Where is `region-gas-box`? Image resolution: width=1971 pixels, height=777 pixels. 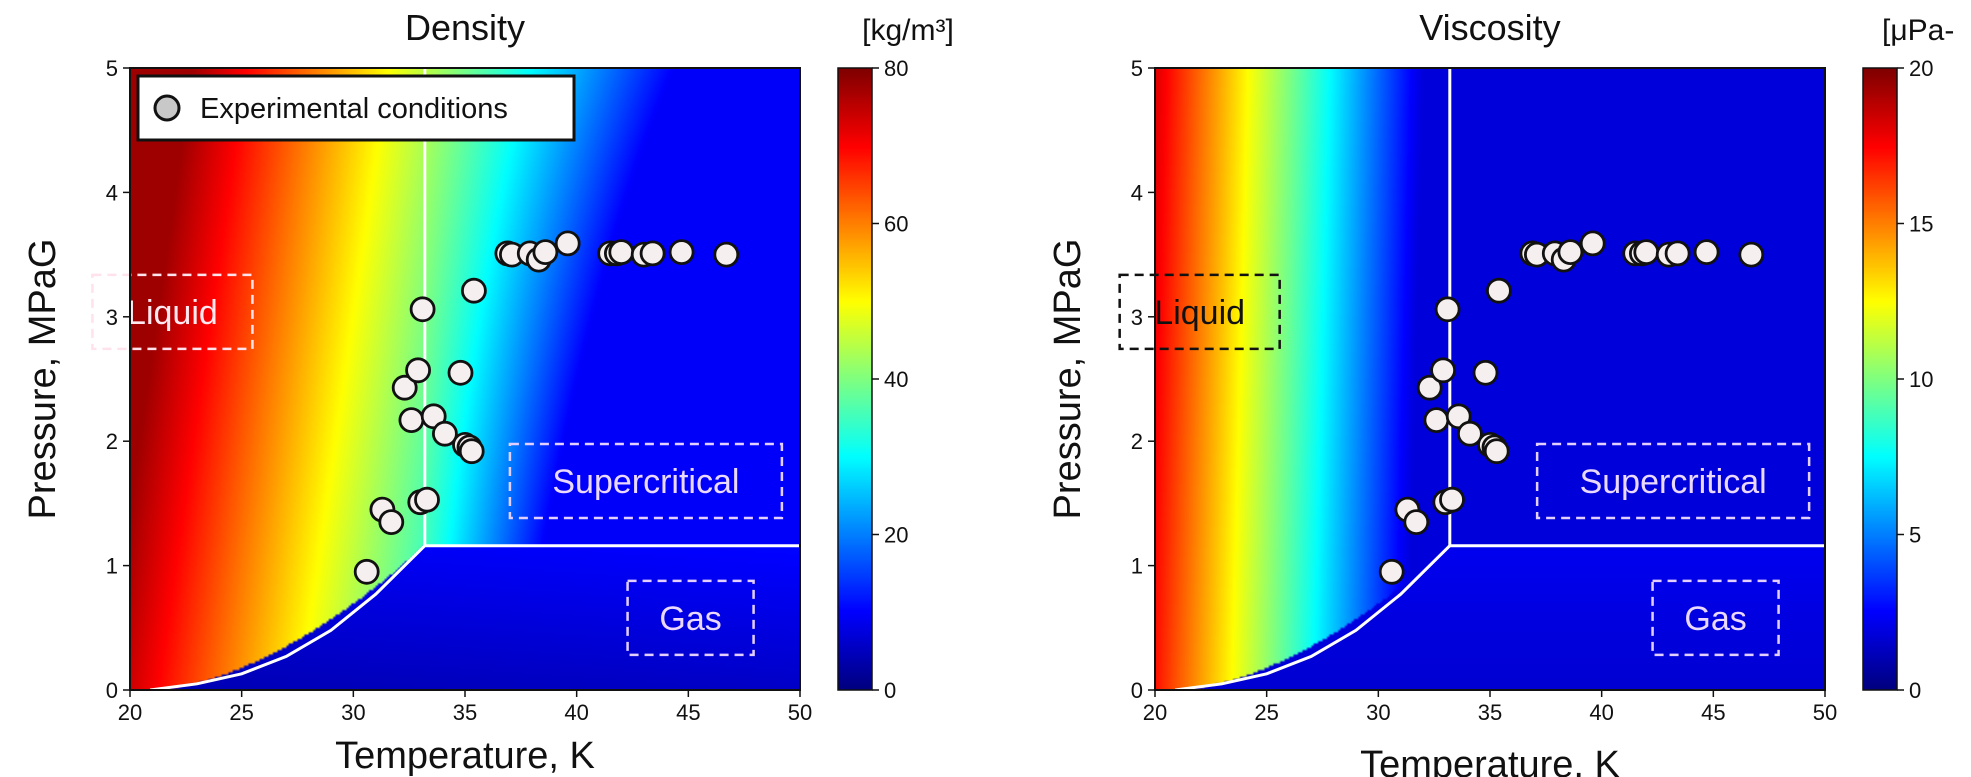 region-gas-box is located at coordinates (690, 618).